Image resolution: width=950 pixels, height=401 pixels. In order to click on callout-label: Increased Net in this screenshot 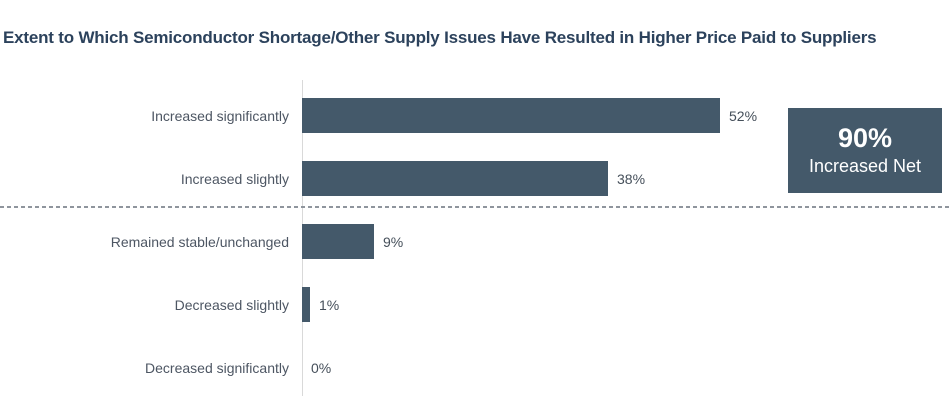, I will do `click(865, 165)`.